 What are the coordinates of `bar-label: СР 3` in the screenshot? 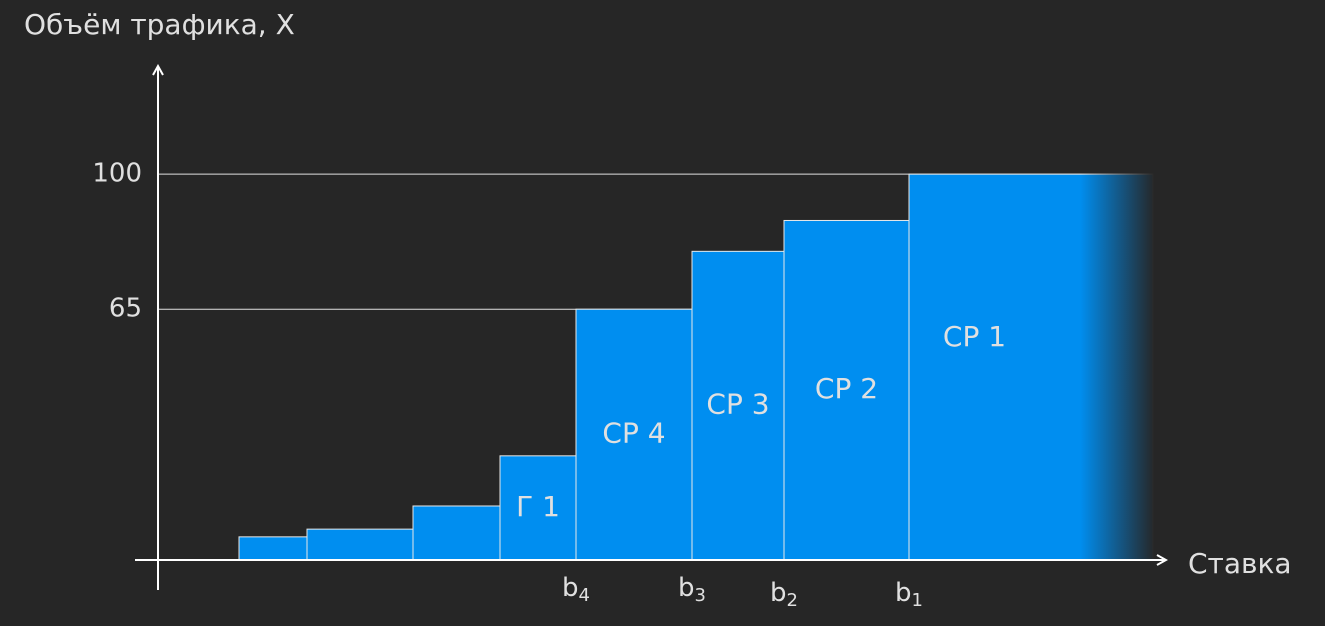 It's located at (737, 404).